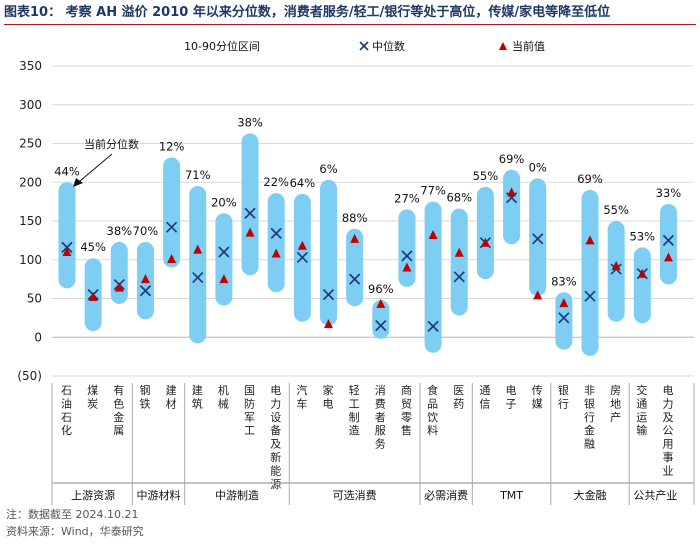 Image resolution: width=700 pixels, height=547 pixels. Describe the element at coordinates (197, 396) in the screenshot. I see `category-label: 建筑` at that location.